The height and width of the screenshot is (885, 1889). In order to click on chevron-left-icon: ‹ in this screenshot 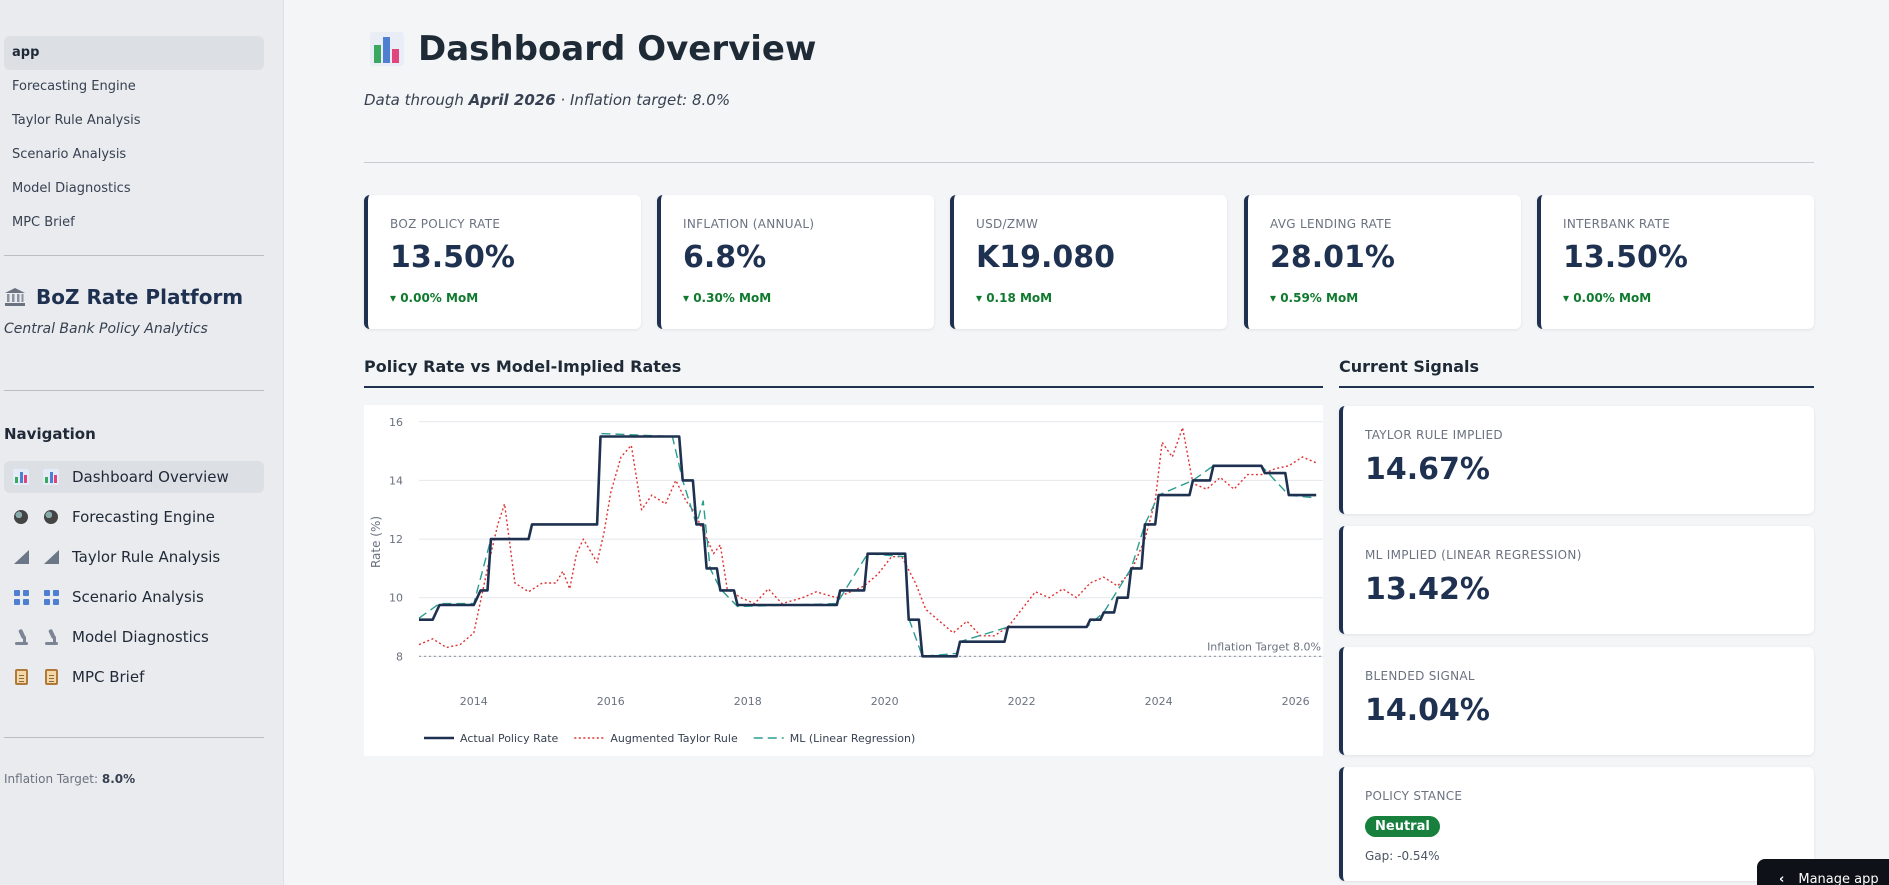, I will do `click(1782, 878)`.